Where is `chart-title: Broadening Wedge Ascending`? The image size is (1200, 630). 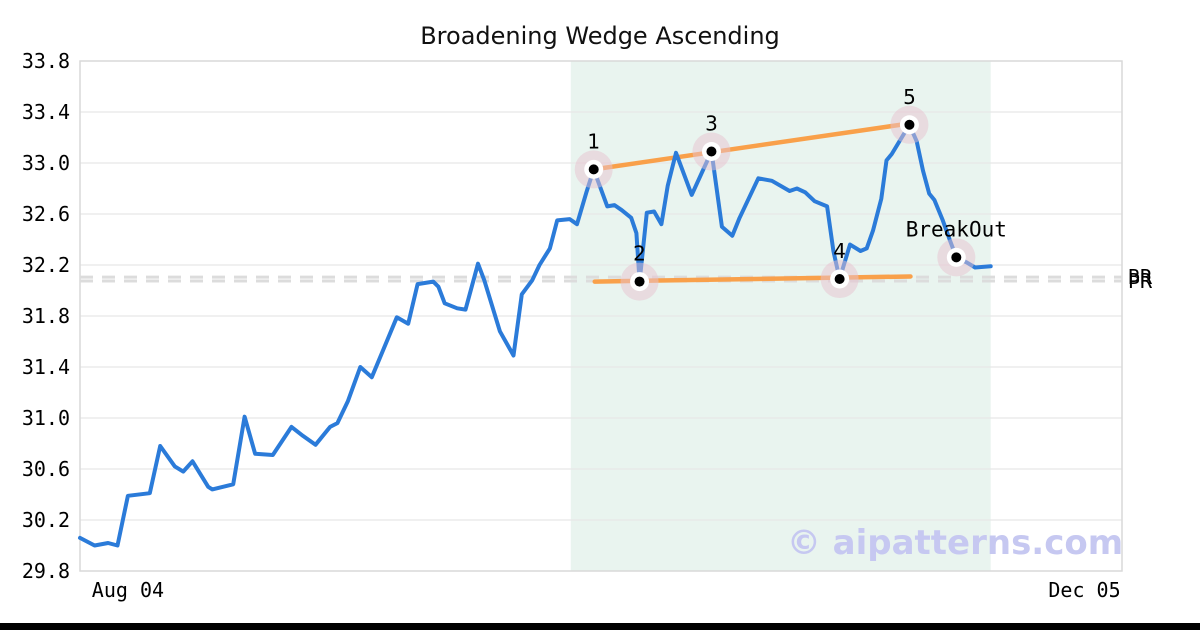
chart-title: Broadening Wedge Ascending is located at coordinates (600, 36).